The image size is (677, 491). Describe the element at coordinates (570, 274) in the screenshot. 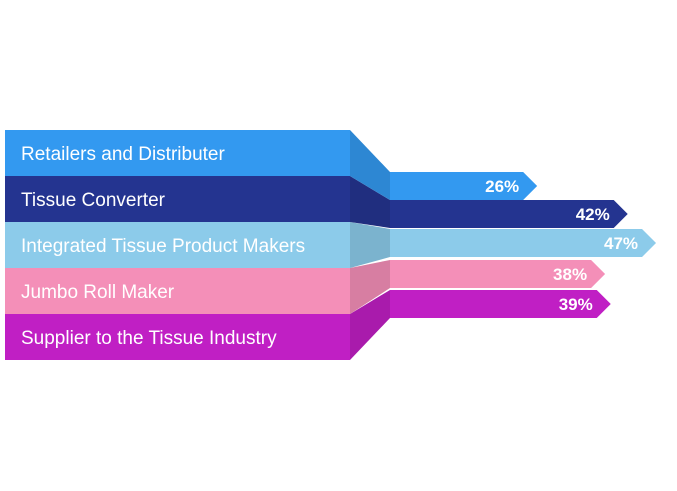

I see `value-label: 38%` at that location.